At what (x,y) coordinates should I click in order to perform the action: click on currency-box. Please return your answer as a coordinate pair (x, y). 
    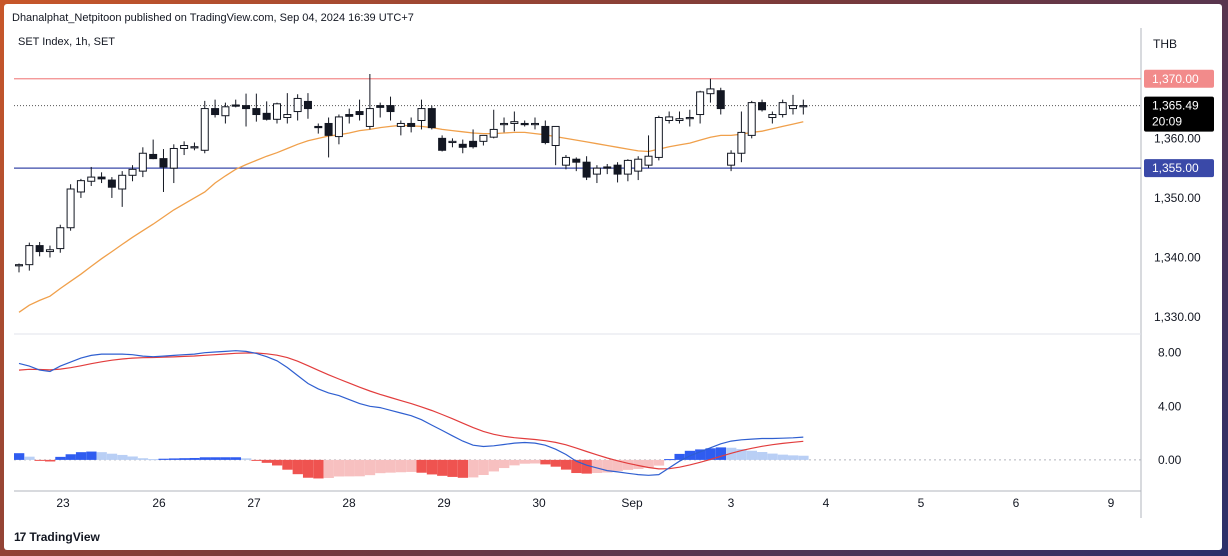
    Looking at the image, I should click on (1179, 43).